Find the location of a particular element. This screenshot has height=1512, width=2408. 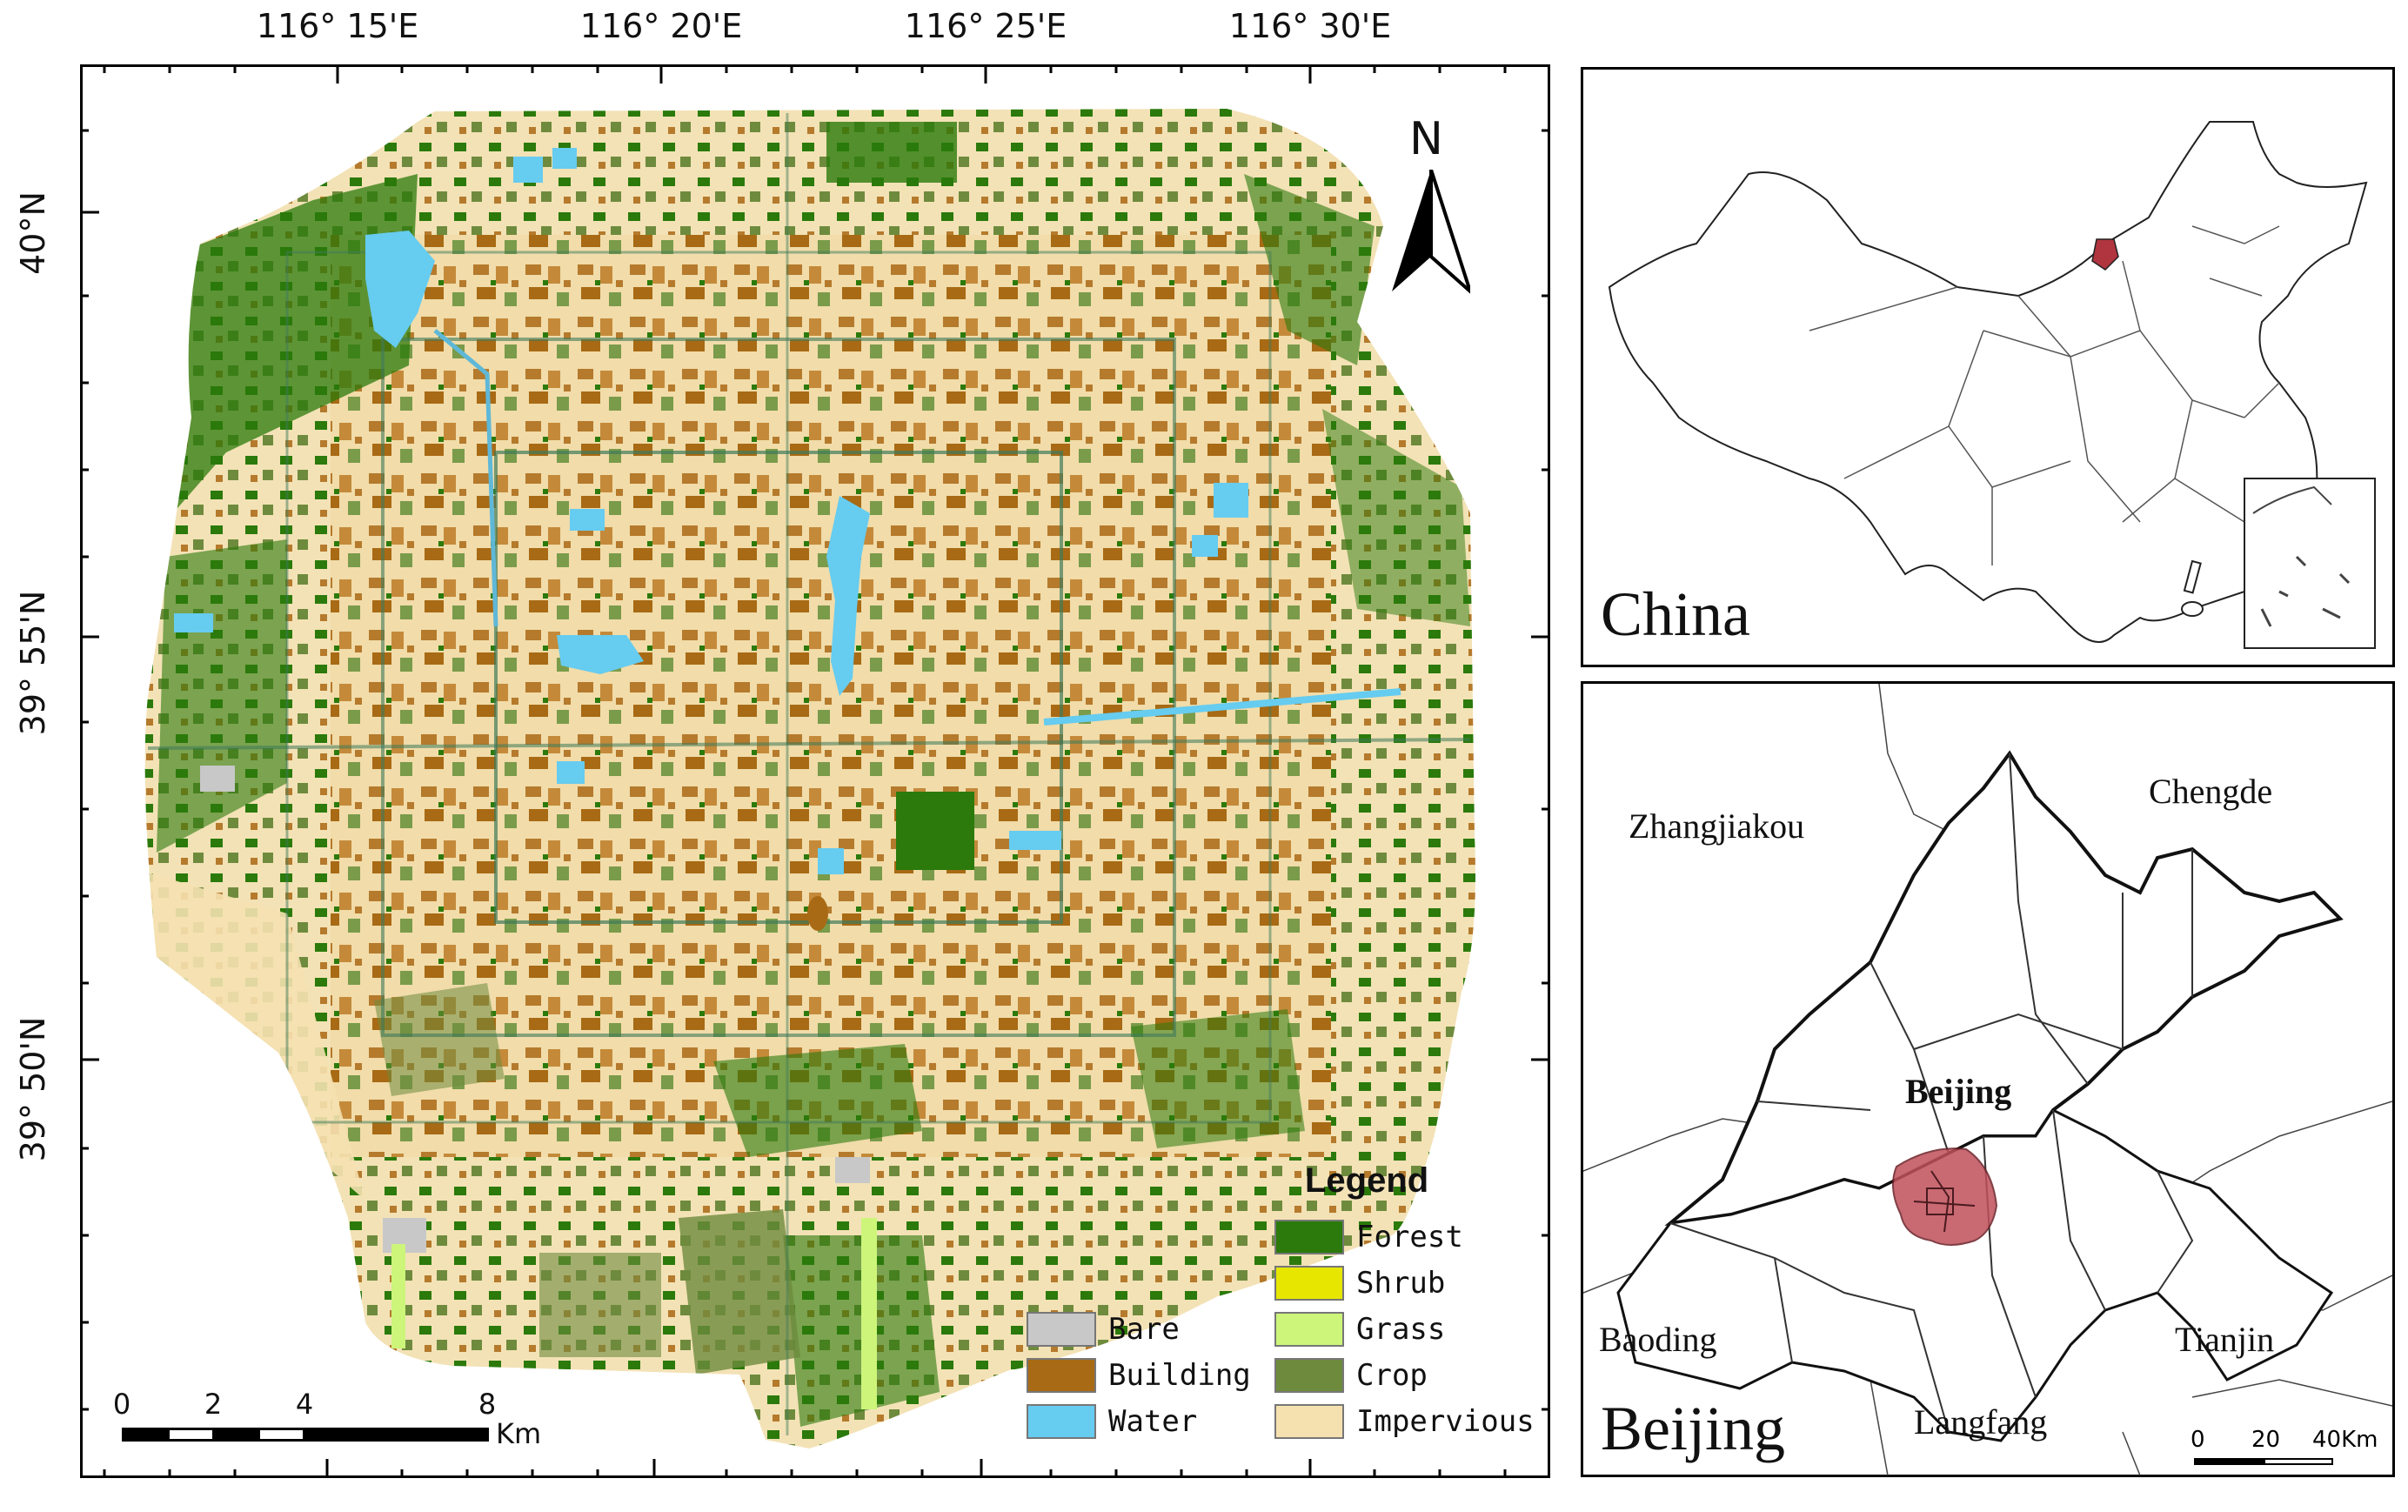

city-label-baoding: Baoding is located at coordinates (1658, 1339).